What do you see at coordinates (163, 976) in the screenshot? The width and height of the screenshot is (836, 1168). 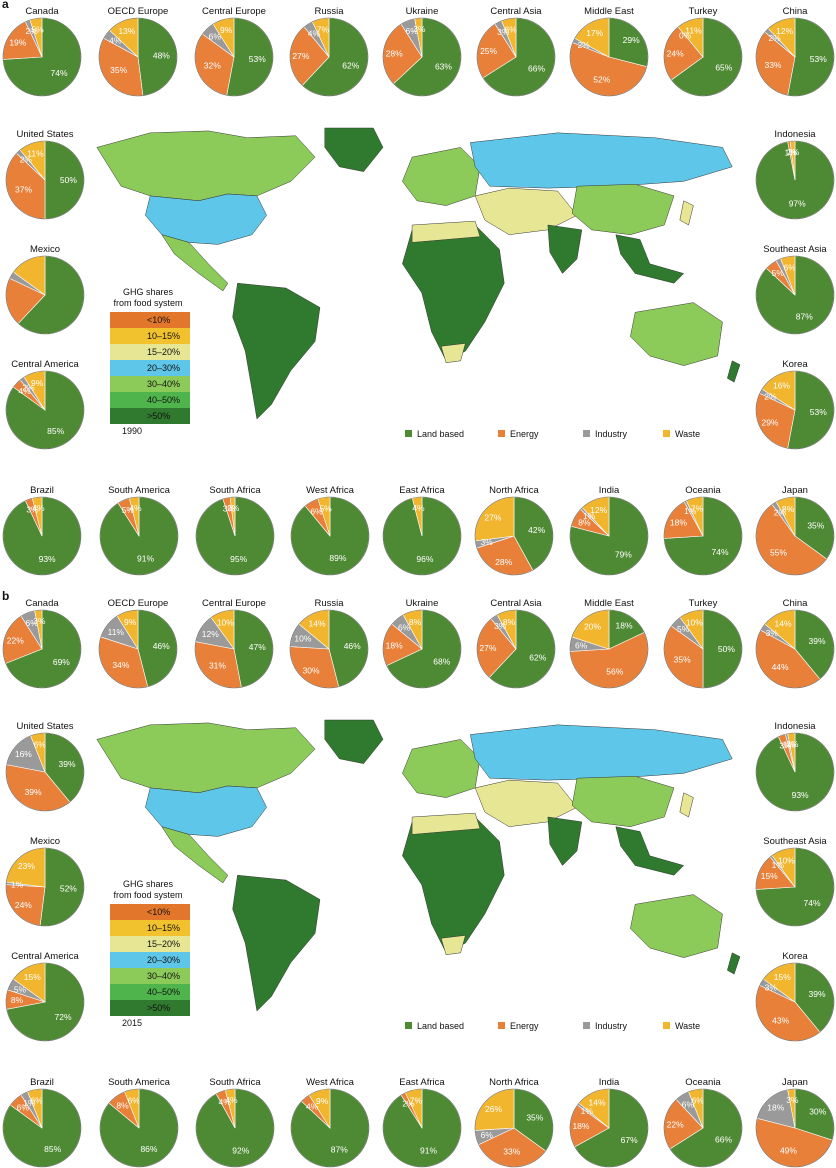 I see `color-legend-label: 30–40%` at bounding box center [163, 976].